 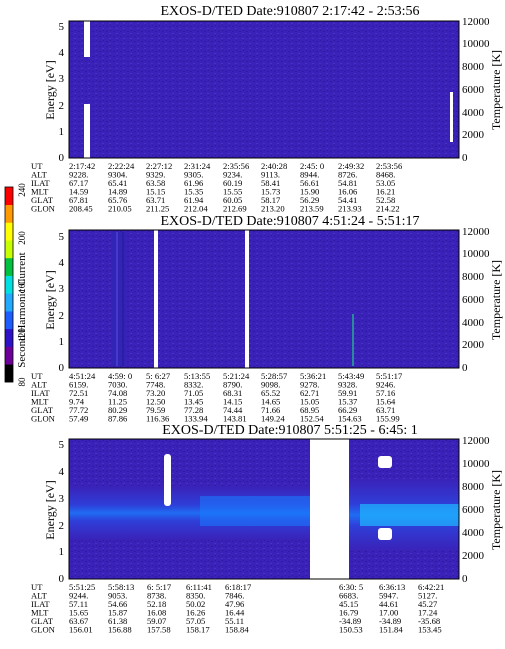 What do you see at coordinates (120, 209) in the screenshot?
I see `ephemeris-value: 210.05` at bounding box center [120, 209].